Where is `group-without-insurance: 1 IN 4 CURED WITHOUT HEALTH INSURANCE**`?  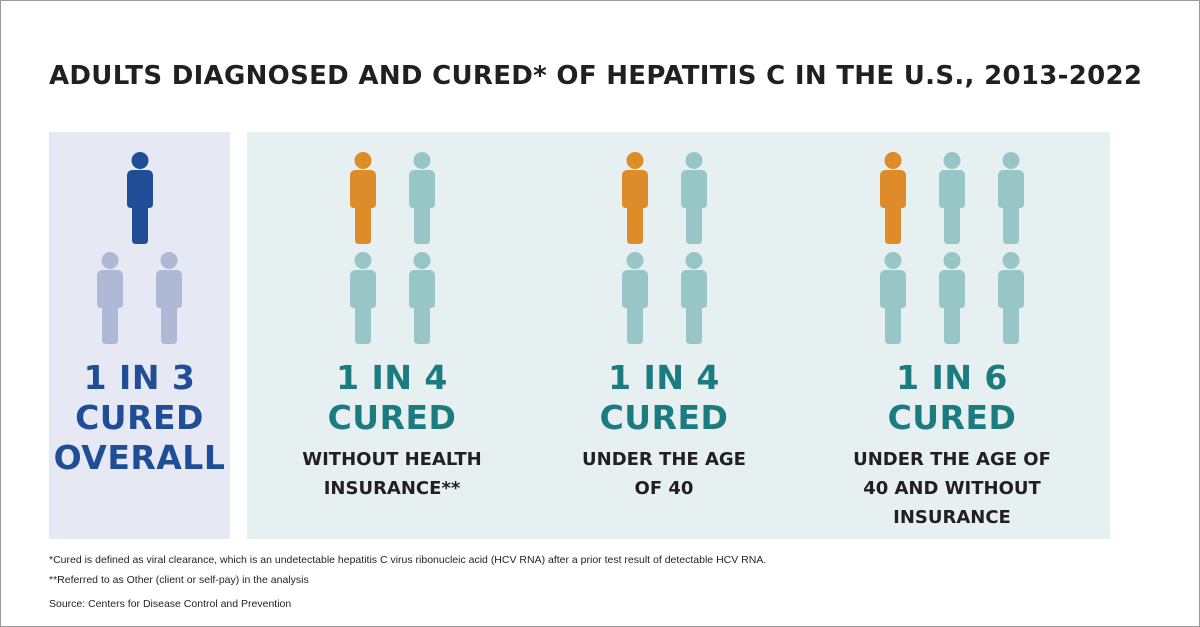
group-without-insurance: 1 IN 4 CURED WITHOUT HEALTH INSURANCE** is located at coordinates (392, 315).